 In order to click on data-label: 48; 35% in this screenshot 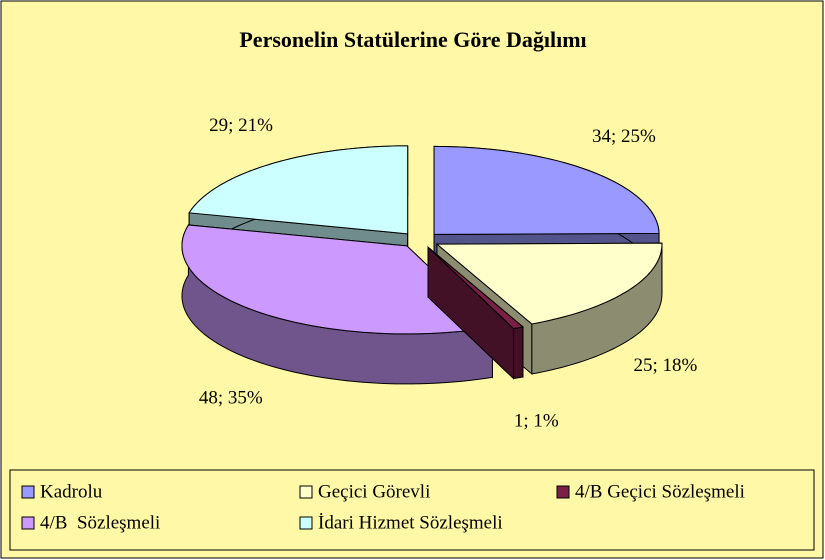, I will do `click(231, 398)`.